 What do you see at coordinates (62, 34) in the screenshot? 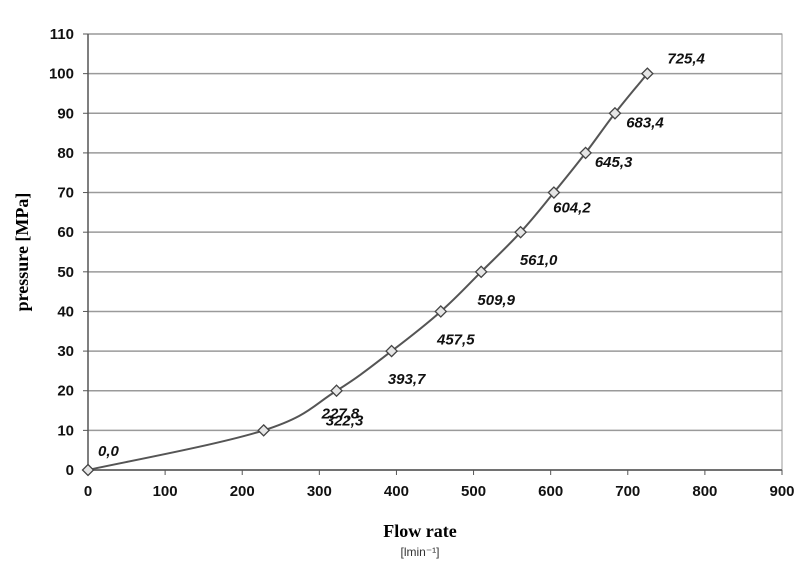
I see `y-tick-label-110: 110` at bounding box center [62, 34].